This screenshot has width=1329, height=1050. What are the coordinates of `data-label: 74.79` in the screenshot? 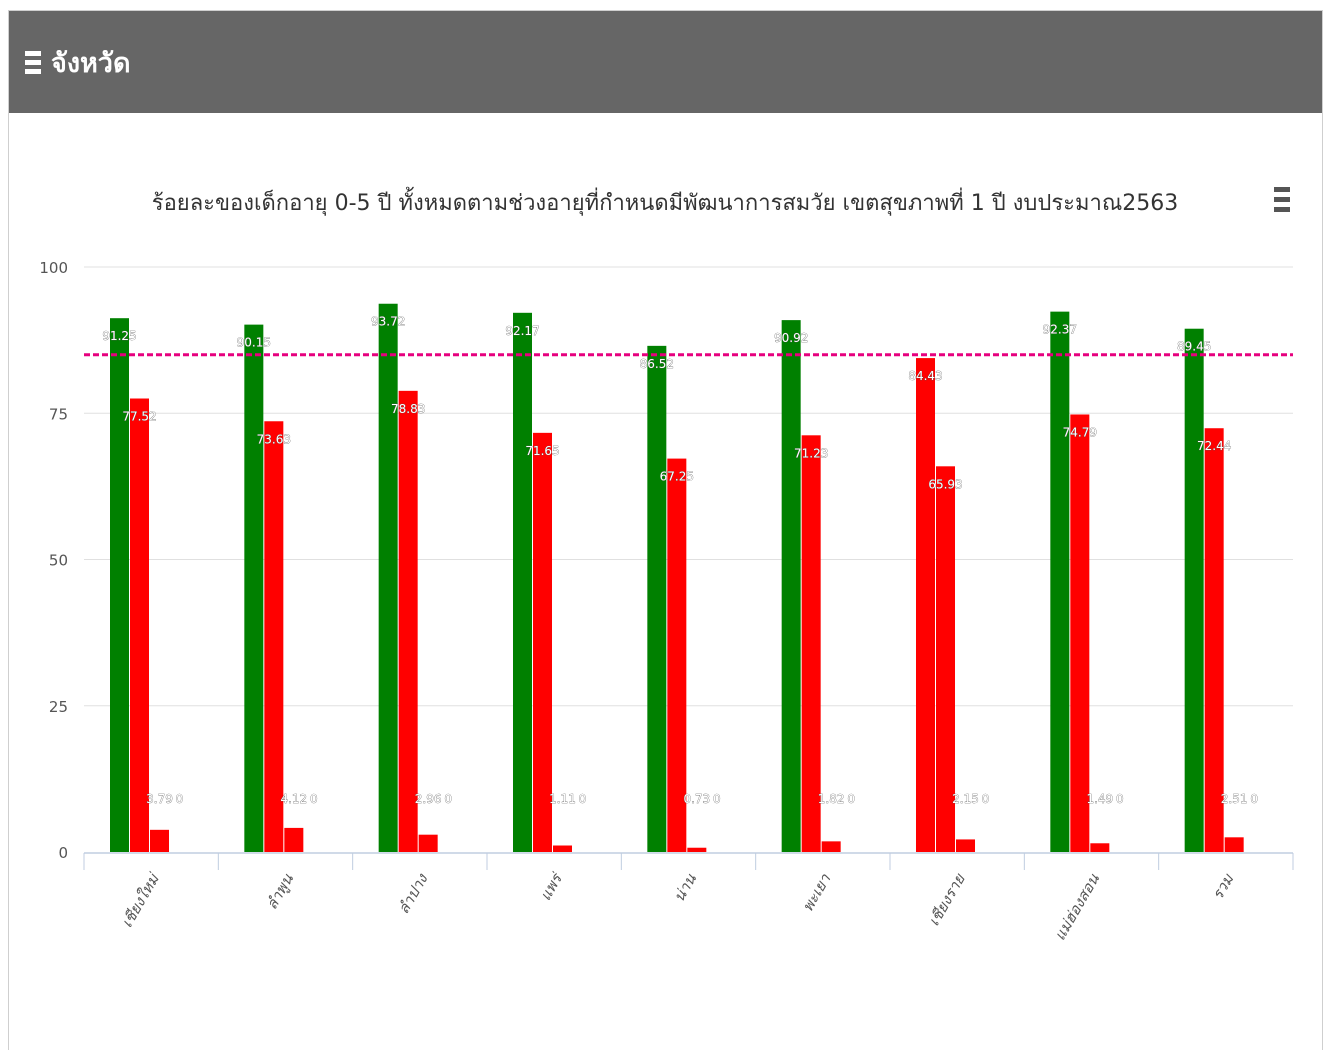 It's located at (1080, 432).